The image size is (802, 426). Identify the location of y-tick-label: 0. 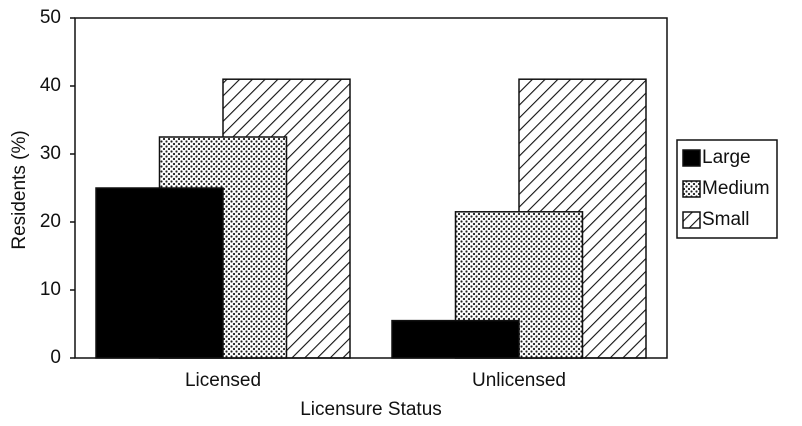
(55, 357).